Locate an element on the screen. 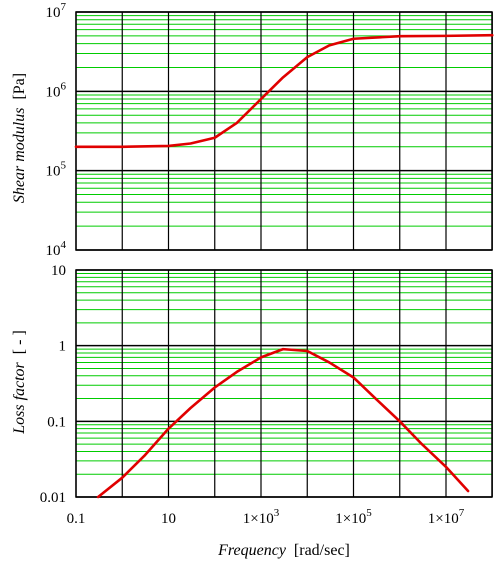 This screenshot has width=495, height=567. bottom-ylabel: Loss factor [ - ] is located at coordinates (19, 382).